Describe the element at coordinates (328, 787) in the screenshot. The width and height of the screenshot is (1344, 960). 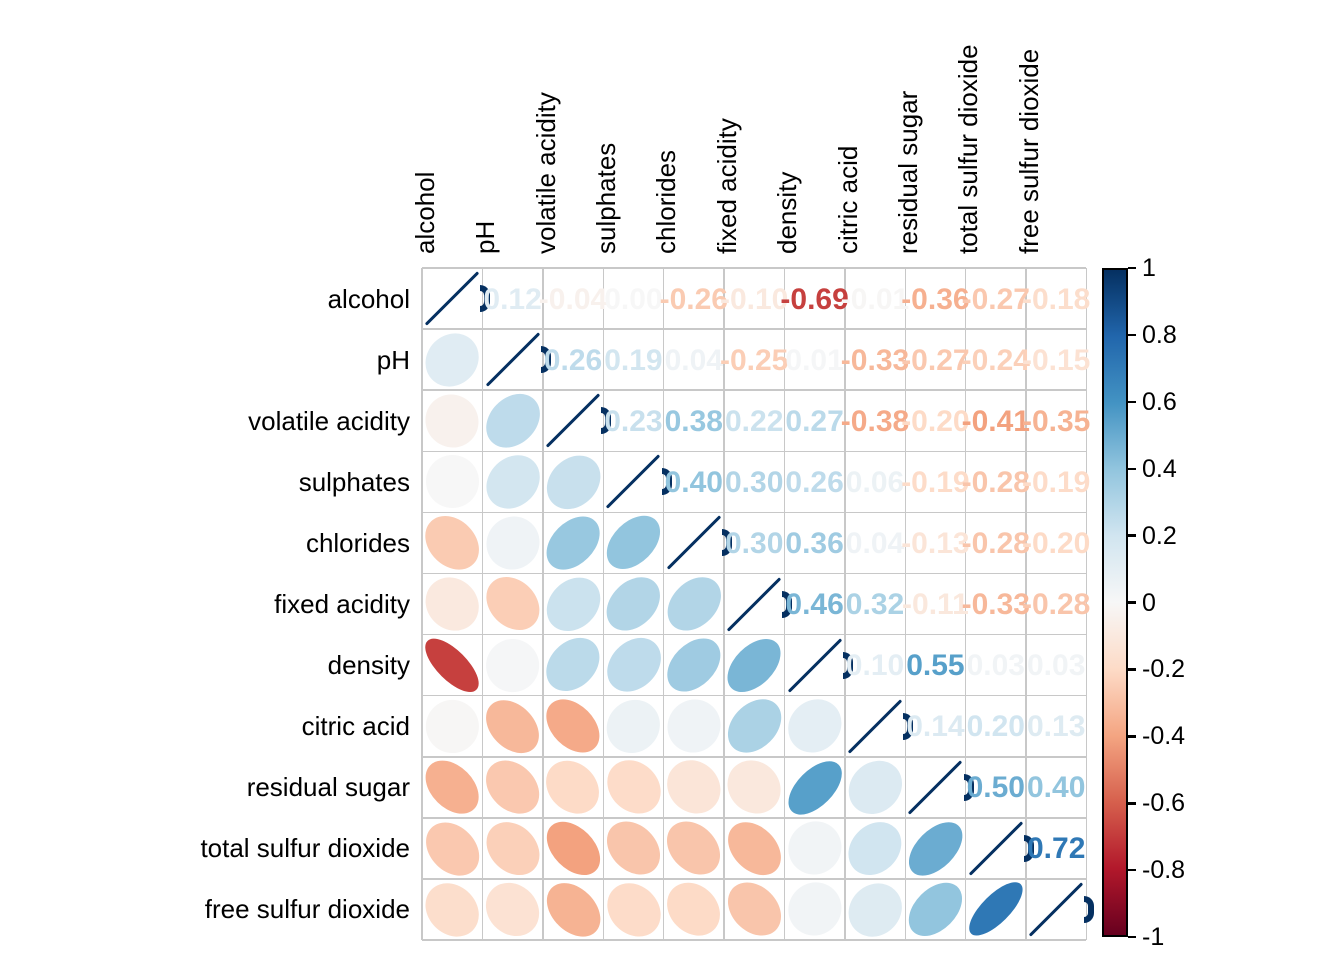
I see `row-label: residual sugar` at that location.